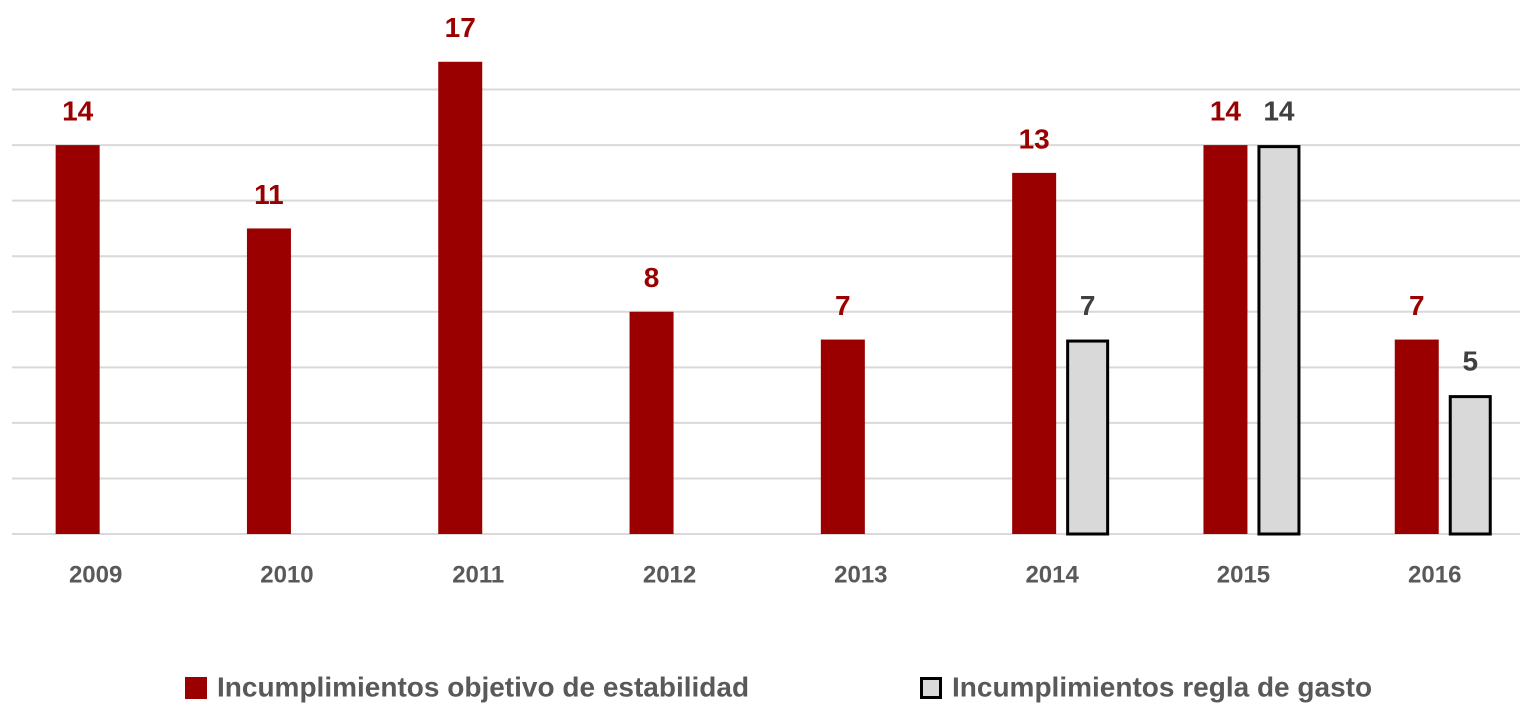 This screenshot has width=1523, height=705. What do you see at coordinates (1470, 361) in the screenshot?
I see `data-label: 5` at bounding box center [1470, 361].